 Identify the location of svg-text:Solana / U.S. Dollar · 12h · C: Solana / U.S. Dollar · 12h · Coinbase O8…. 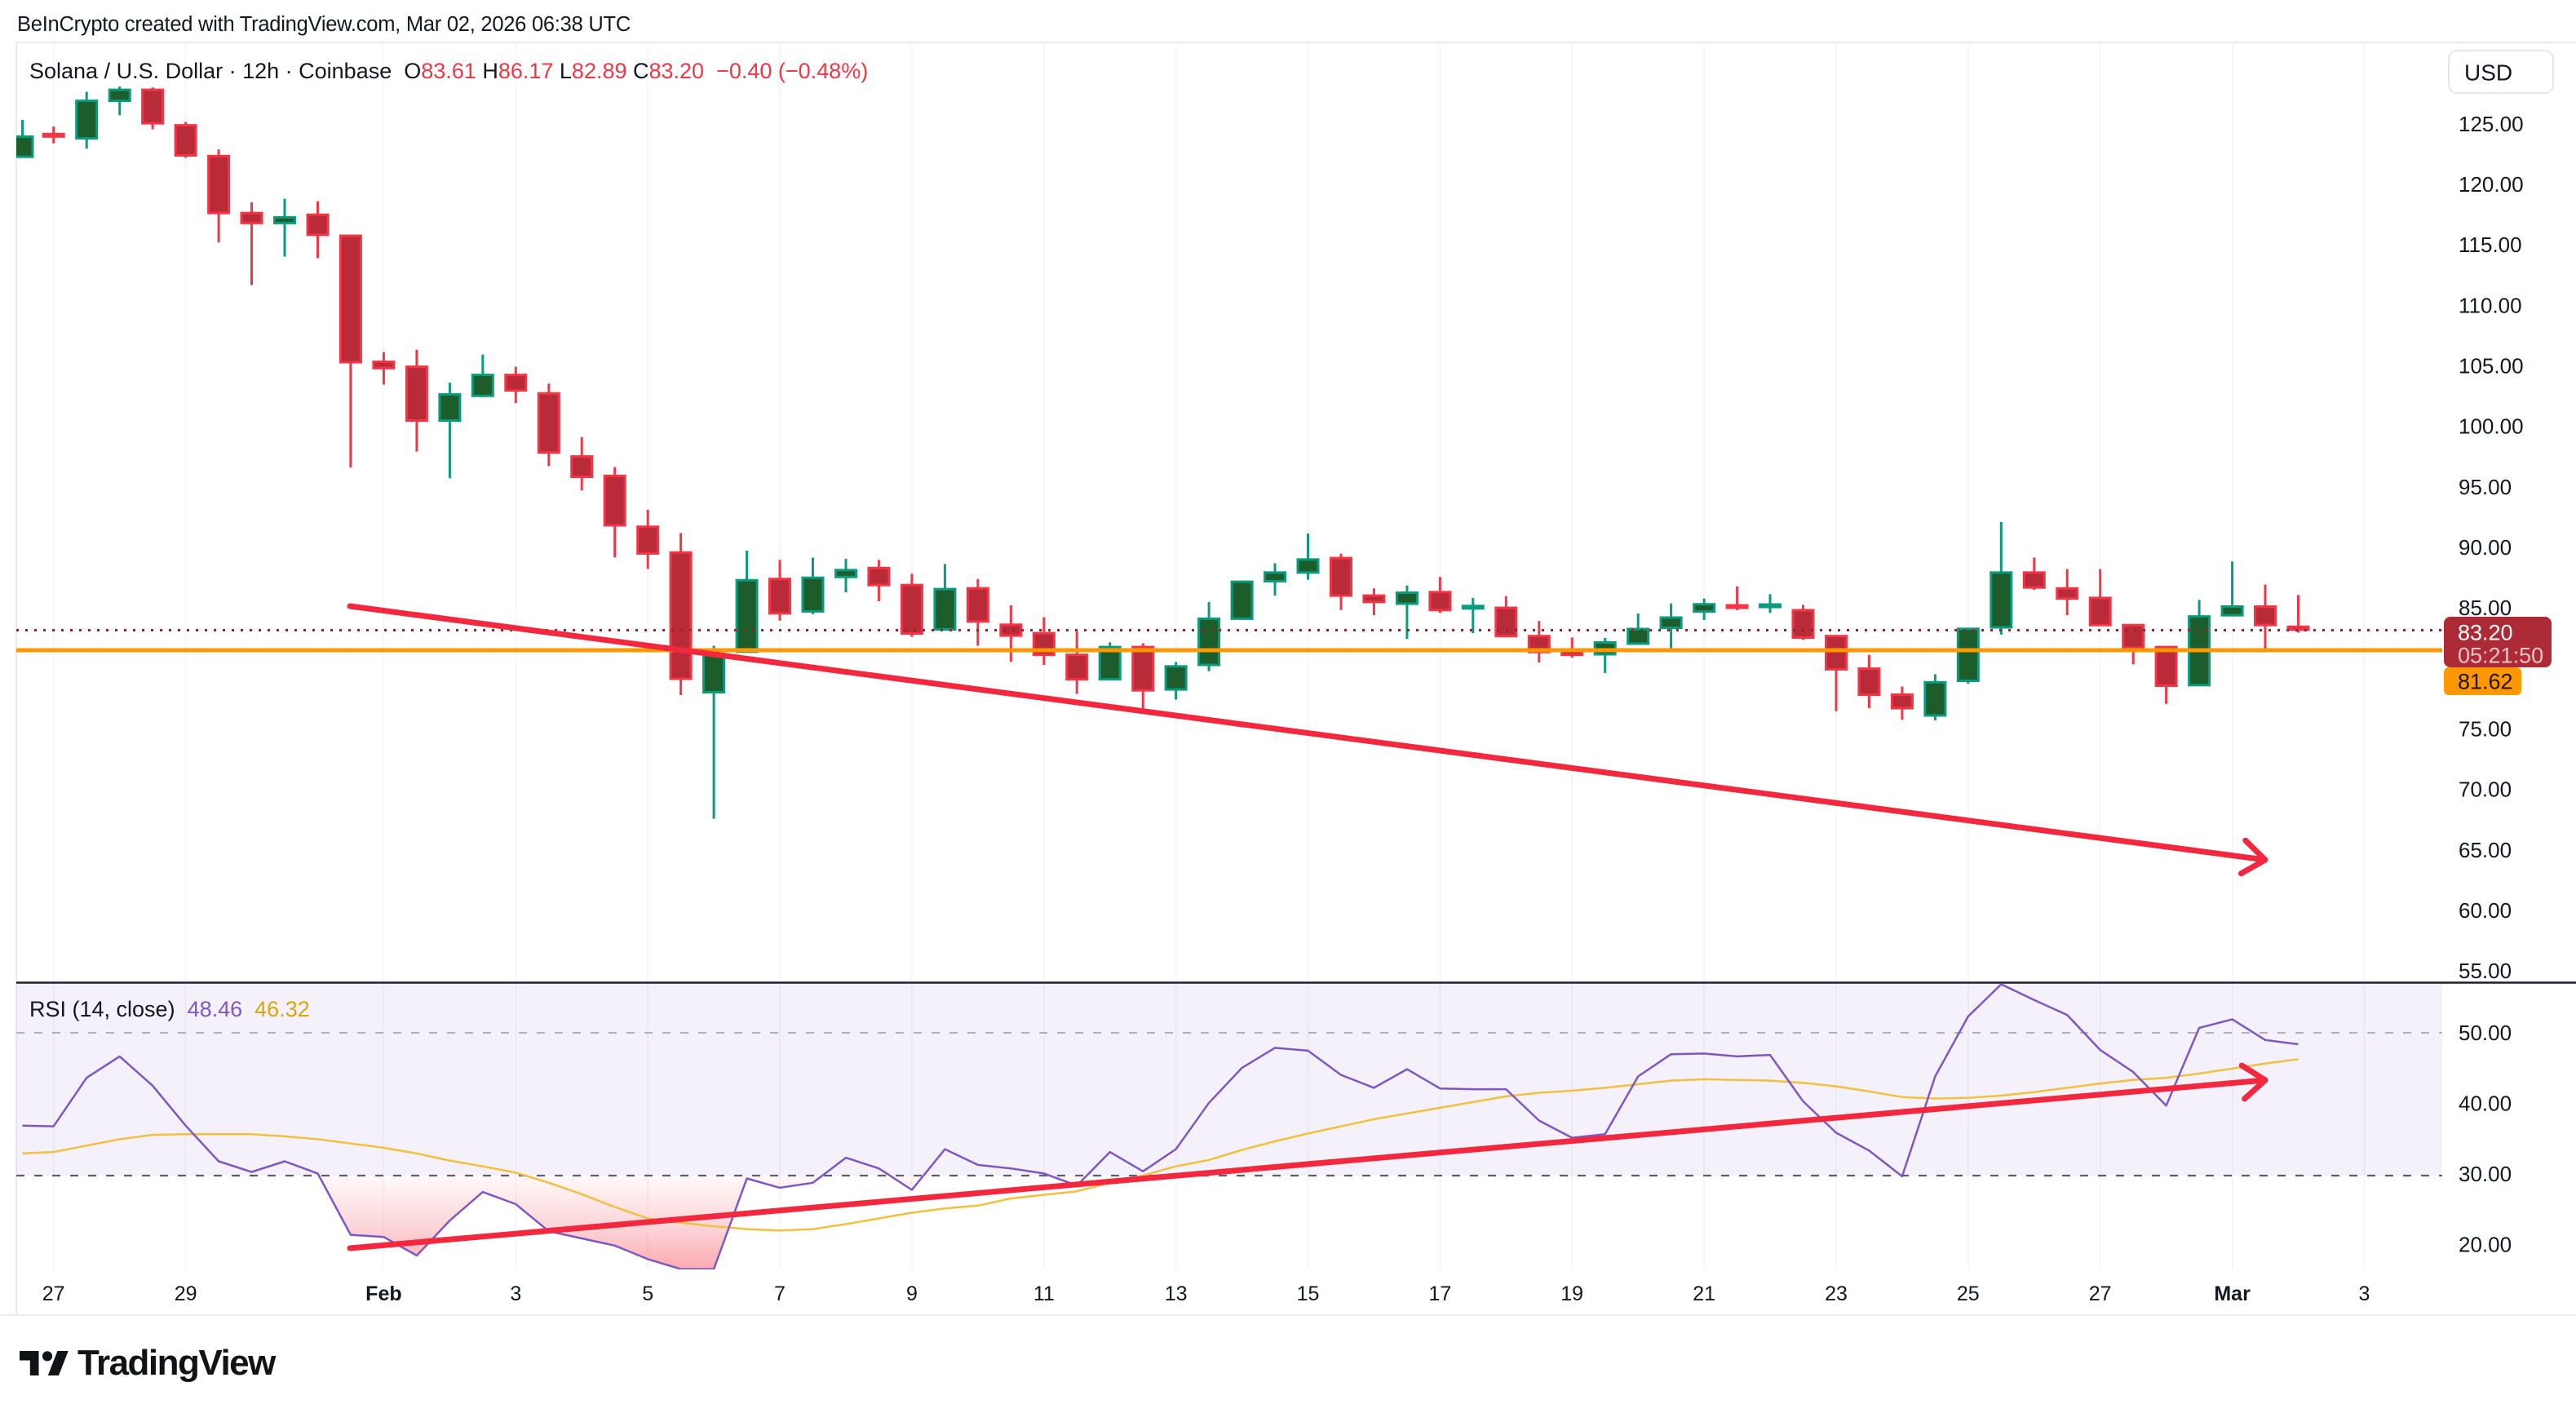
(448, 71).